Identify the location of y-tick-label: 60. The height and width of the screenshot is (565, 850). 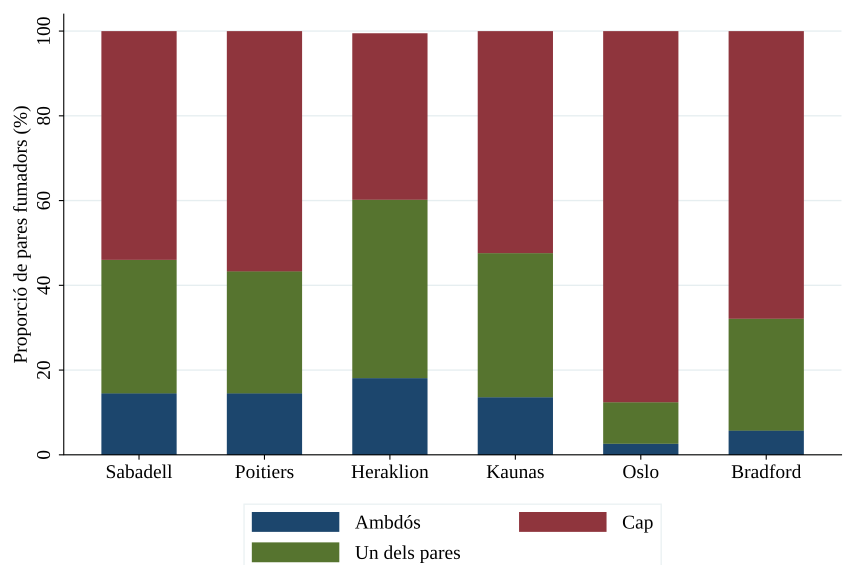
(43, 201).